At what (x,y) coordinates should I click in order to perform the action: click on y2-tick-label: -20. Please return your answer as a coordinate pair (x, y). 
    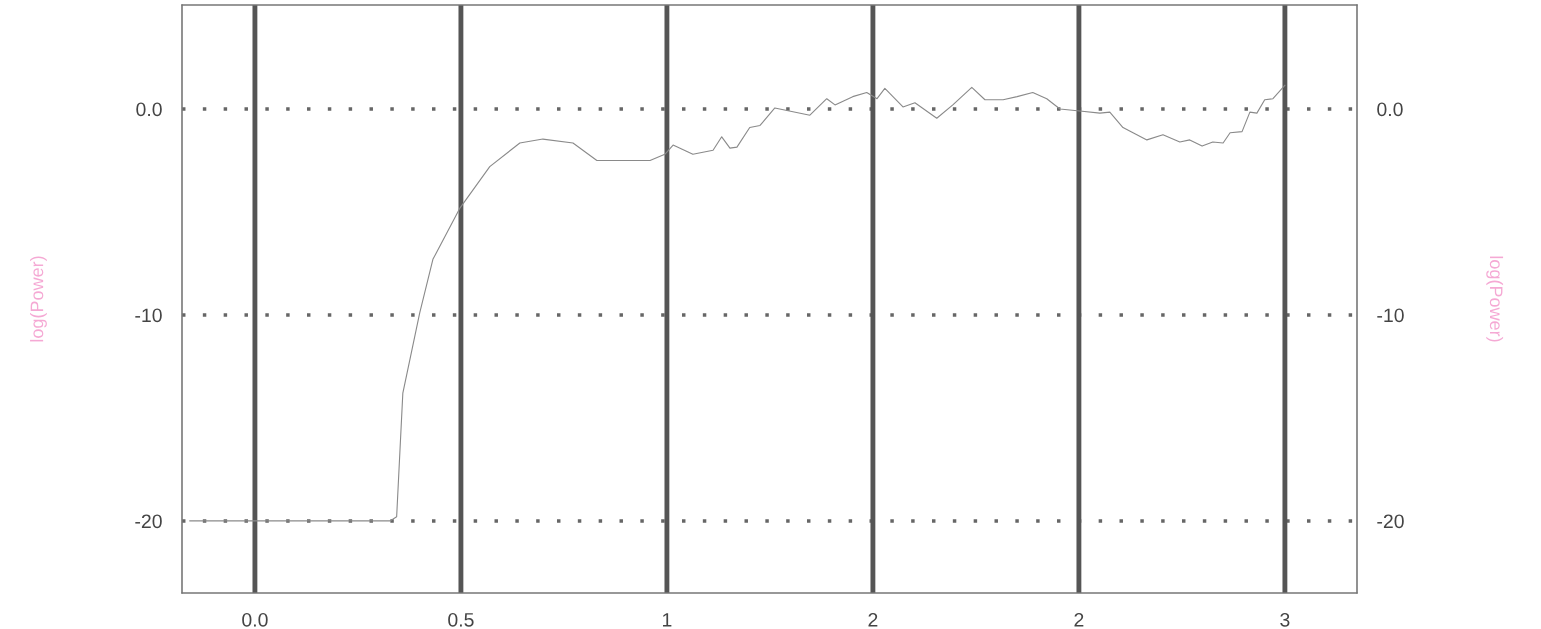
    Looking at the image, I should click on (1390, 521).